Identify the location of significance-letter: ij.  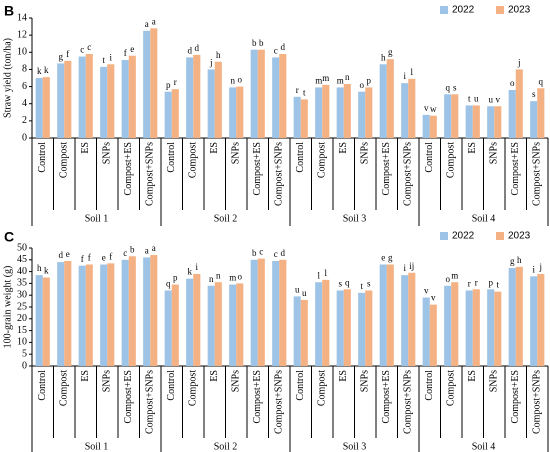
(411, 266).